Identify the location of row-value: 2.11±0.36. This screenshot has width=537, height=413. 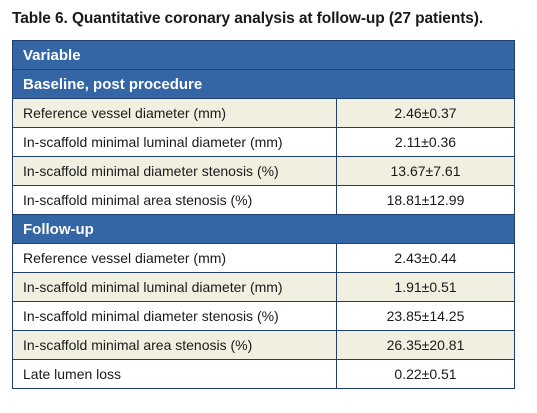
(425, 142).